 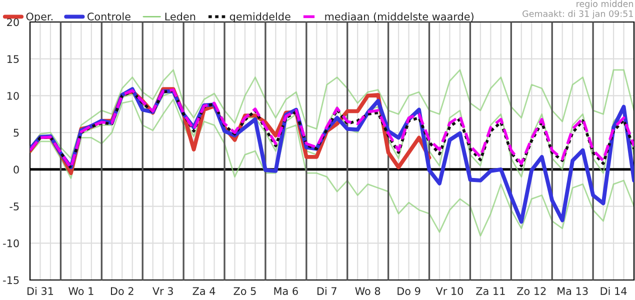 I want to click on x-tick-label: Zo 5, so click(x=245, y=291).